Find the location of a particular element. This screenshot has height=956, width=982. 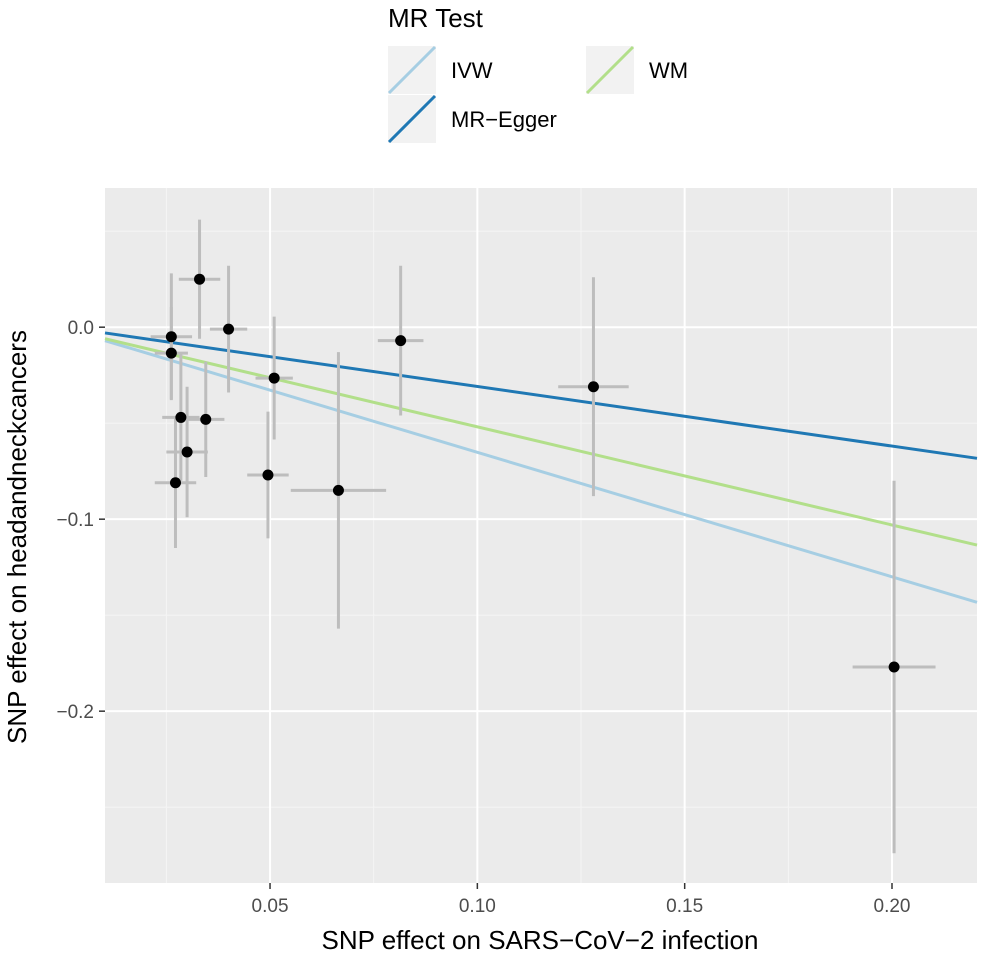

x-tick-label-3: 0.20 is located at coordinates (892, 906).